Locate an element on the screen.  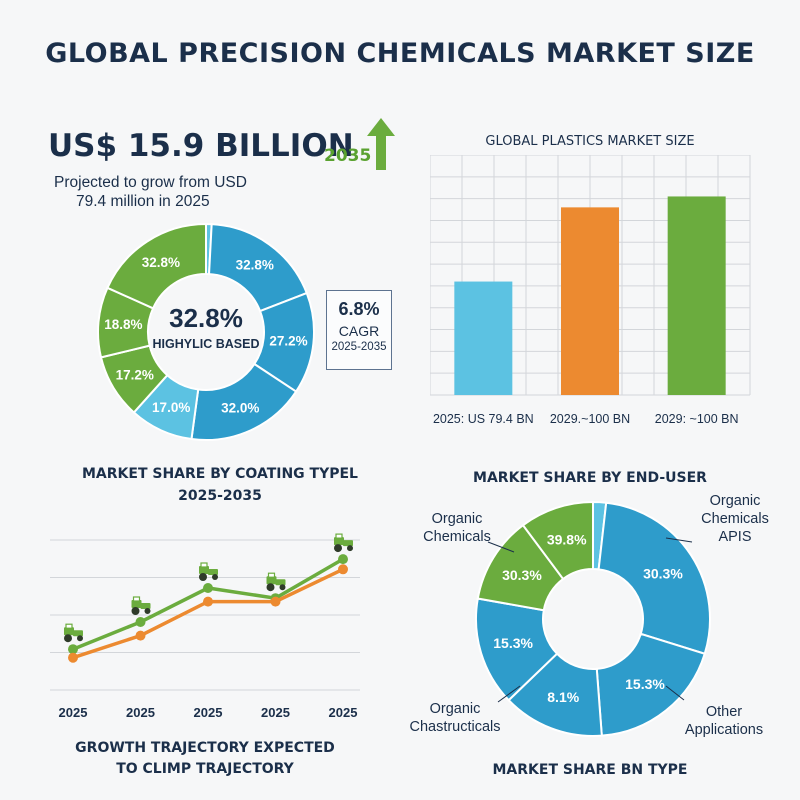
headline-year: 2035 is located at coordinates (348, 156).